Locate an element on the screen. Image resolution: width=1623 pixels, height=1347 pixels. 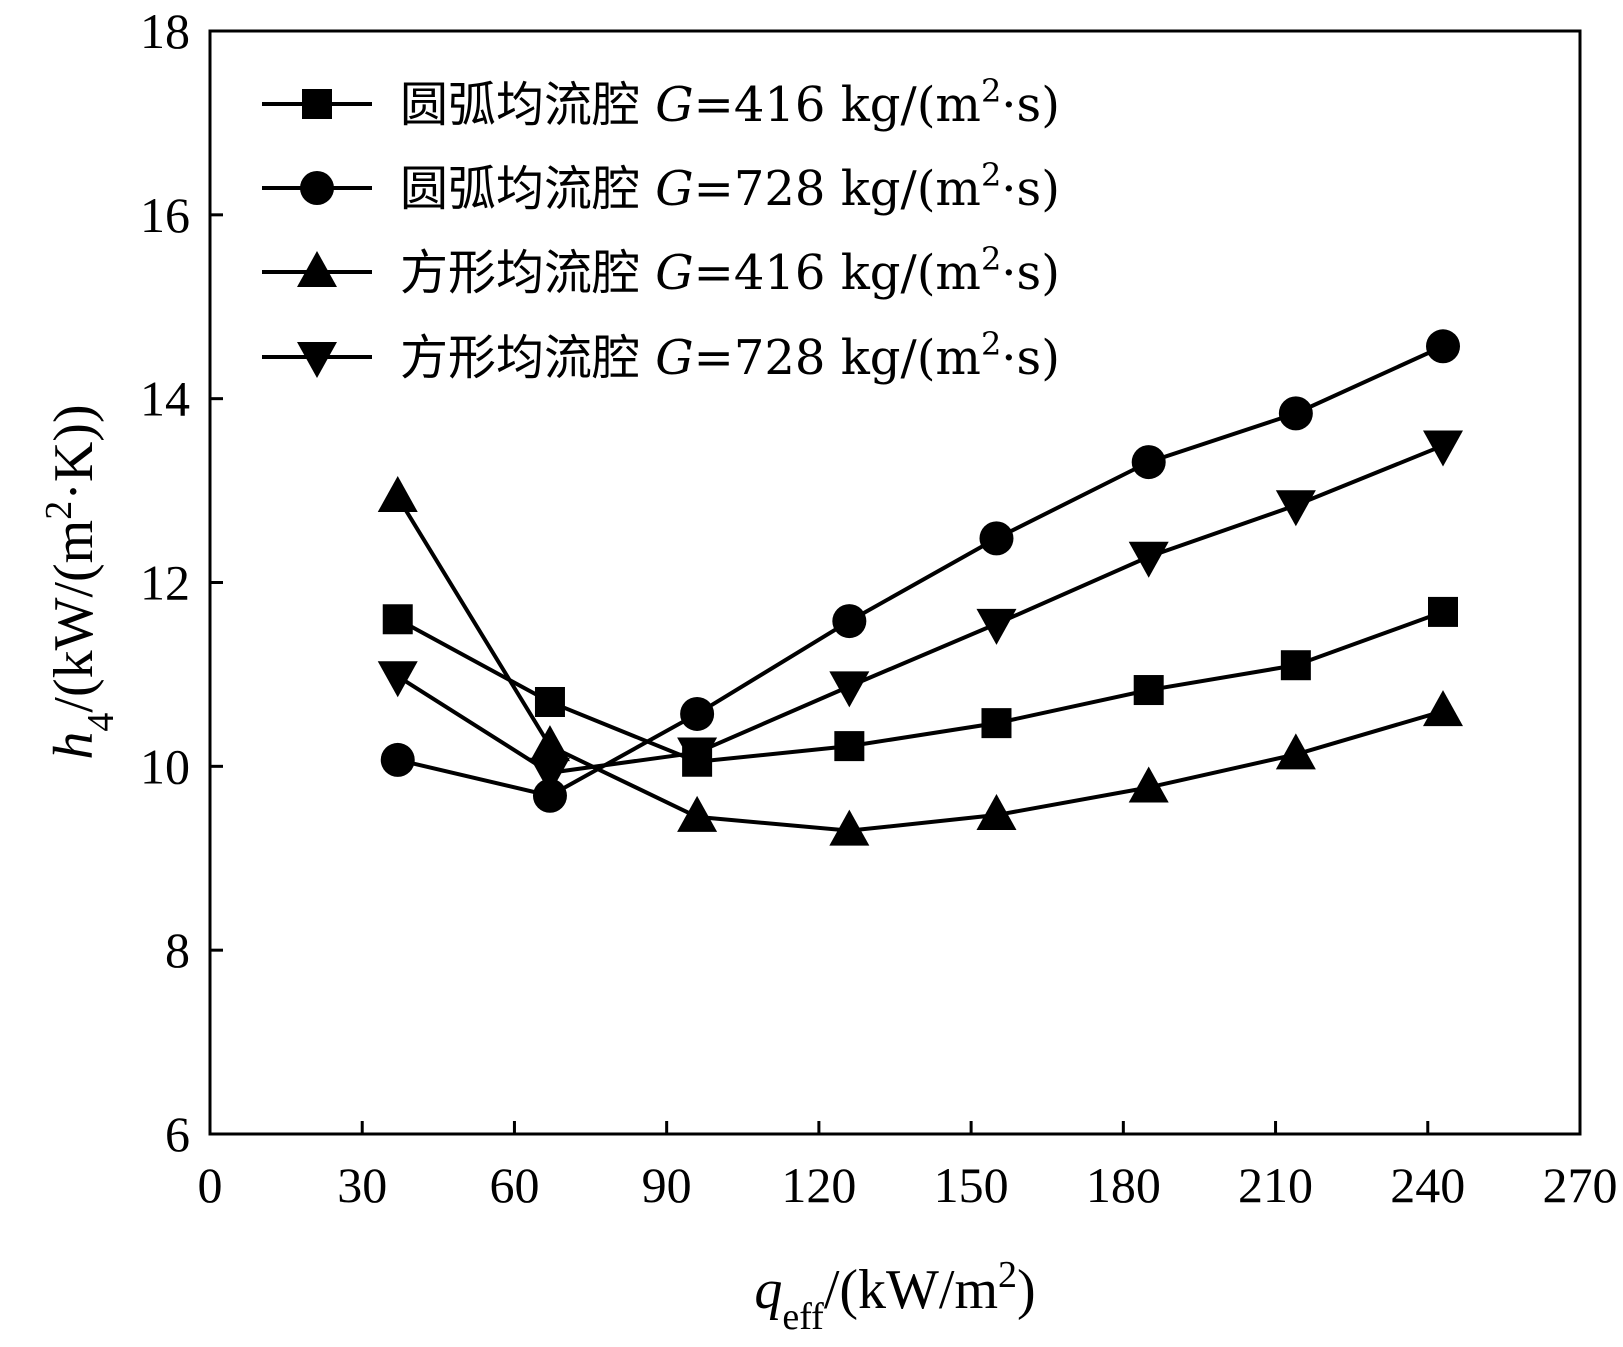
x-tick-label: 60 is located at coordinates (514, 1185).